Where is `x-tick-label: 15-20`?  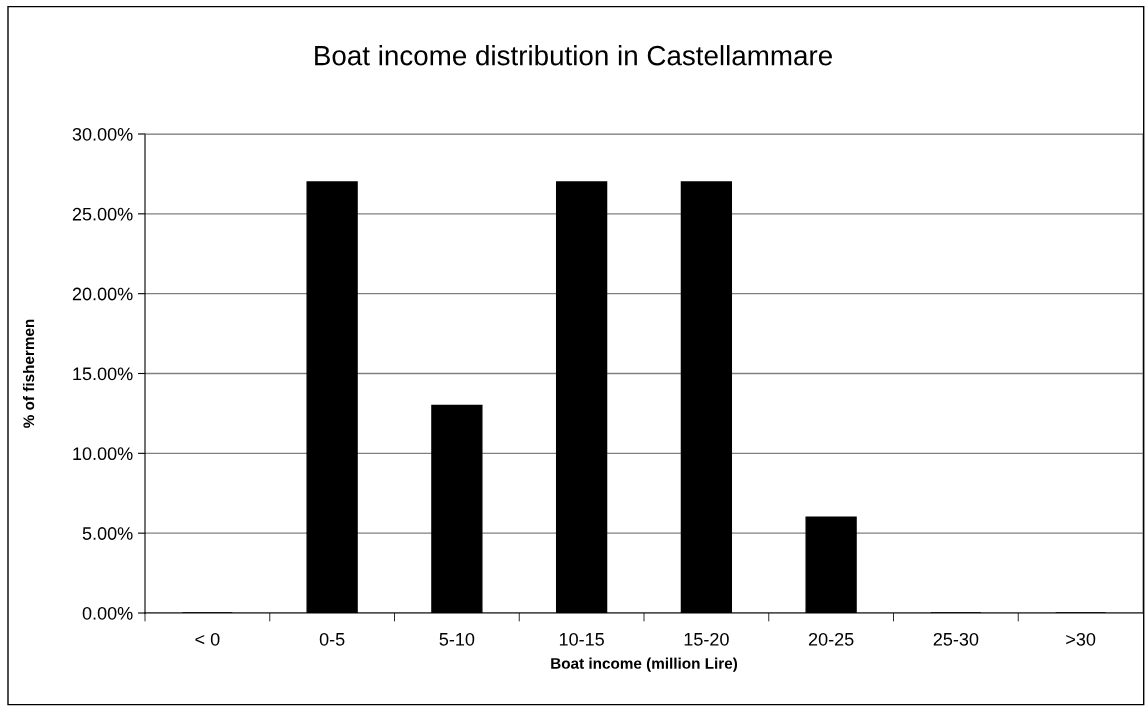 x-tick-label: 15-20 is located at coordinates (706, 639).